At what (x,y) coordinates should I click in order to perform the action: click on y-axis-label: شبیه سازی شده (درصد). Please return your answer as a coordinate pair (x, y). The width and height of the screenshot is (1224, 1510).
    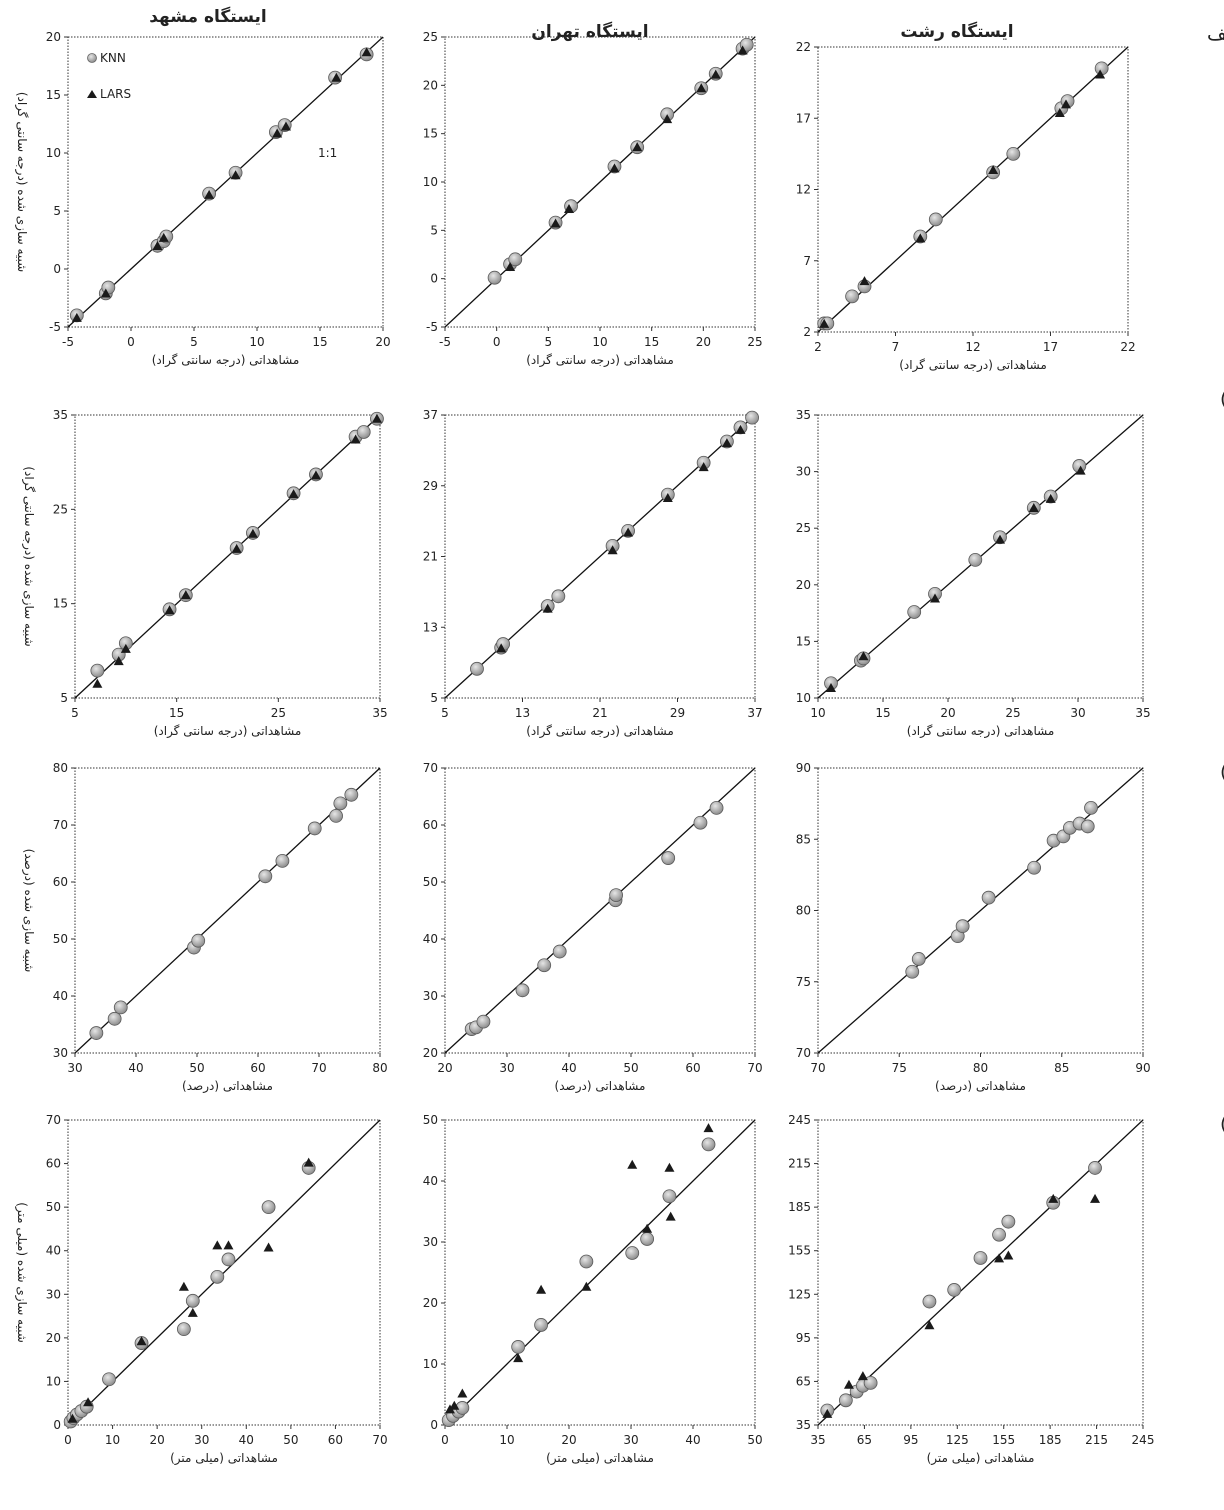
    Looking at the image, I should click on (28, 911).